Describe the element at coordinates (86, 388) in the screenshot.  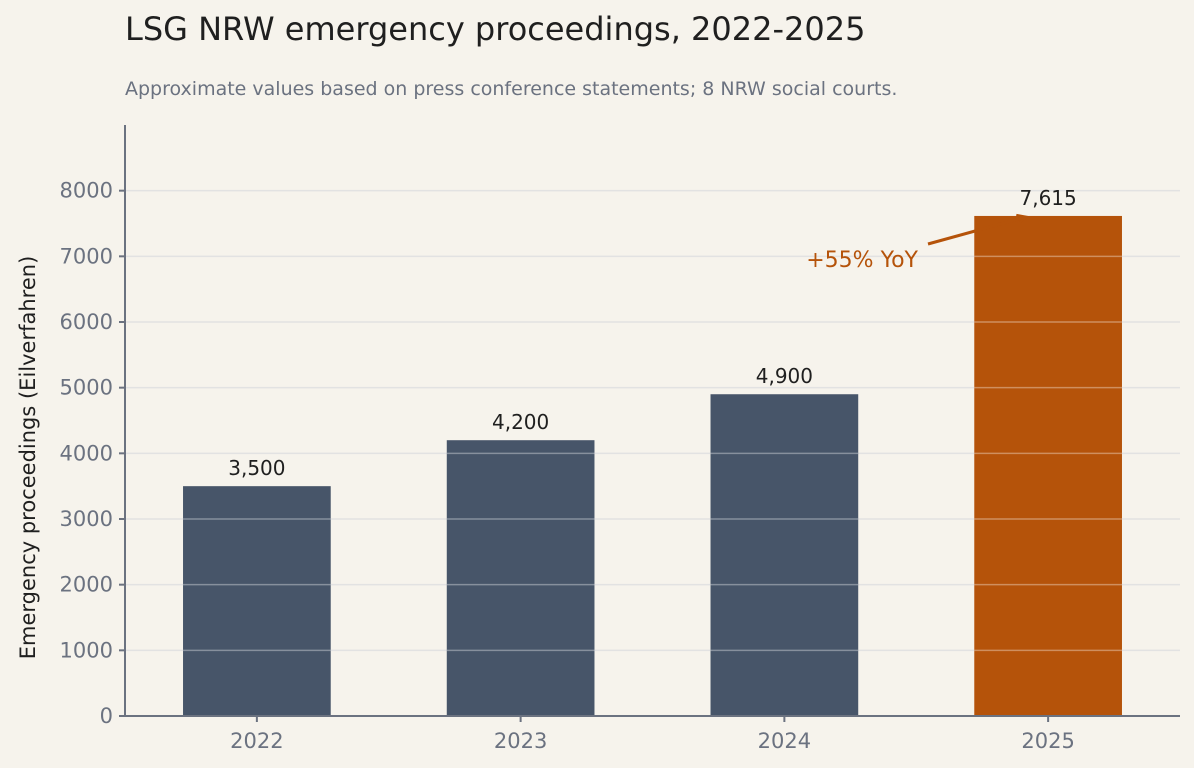
I see `y-tick-label: 5000` at that location.